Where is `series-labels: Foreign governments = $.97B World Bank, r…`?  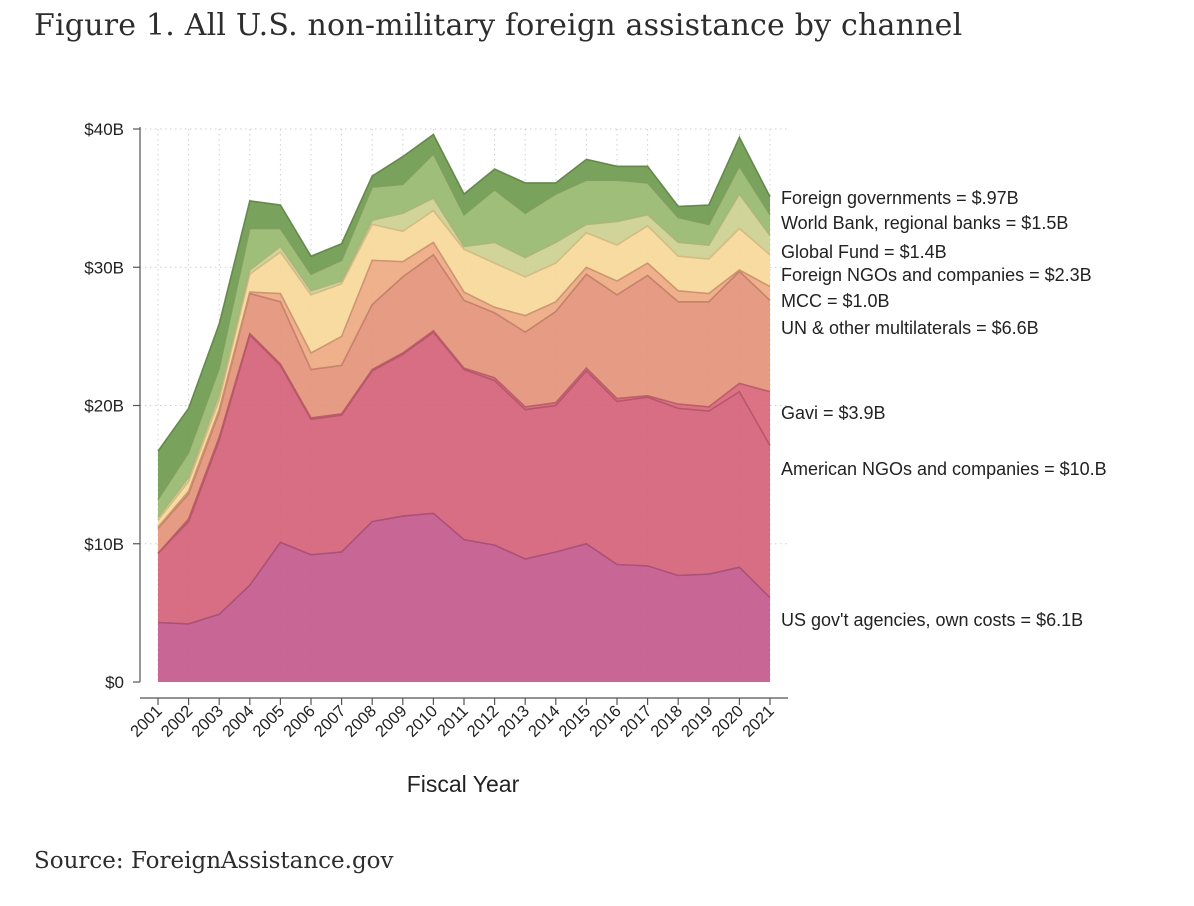 series-labels: Foreign governments = $.97B World Bank, r… is located at coordinates (944, 409).